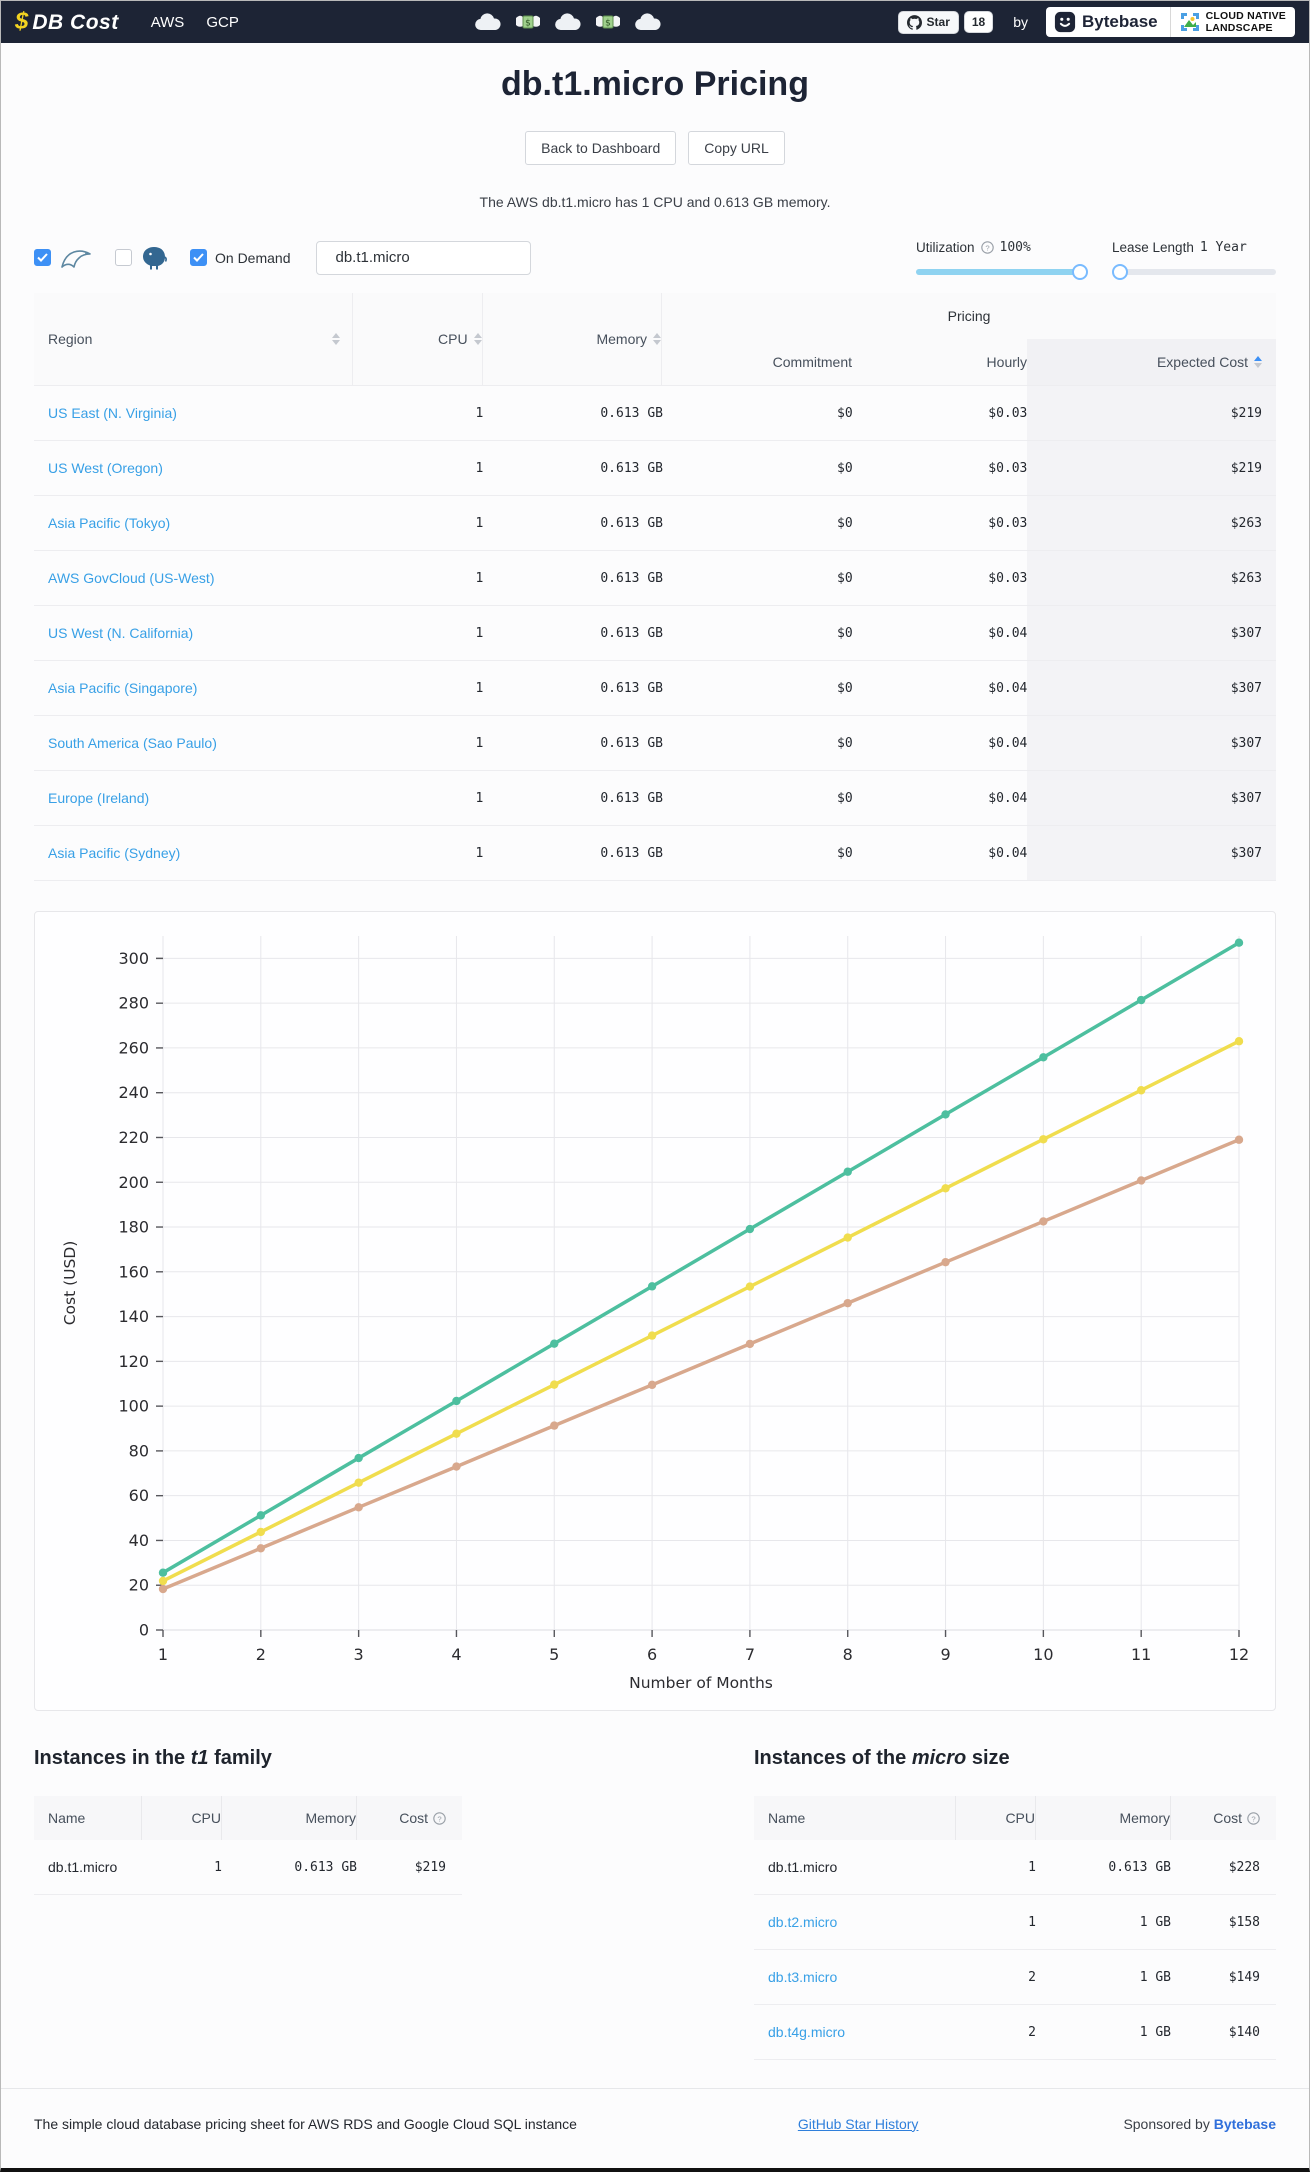  Describe the element at coordinates (969, 316) in the screenshot. I see `pricing-group-header: Pricing` at that location.